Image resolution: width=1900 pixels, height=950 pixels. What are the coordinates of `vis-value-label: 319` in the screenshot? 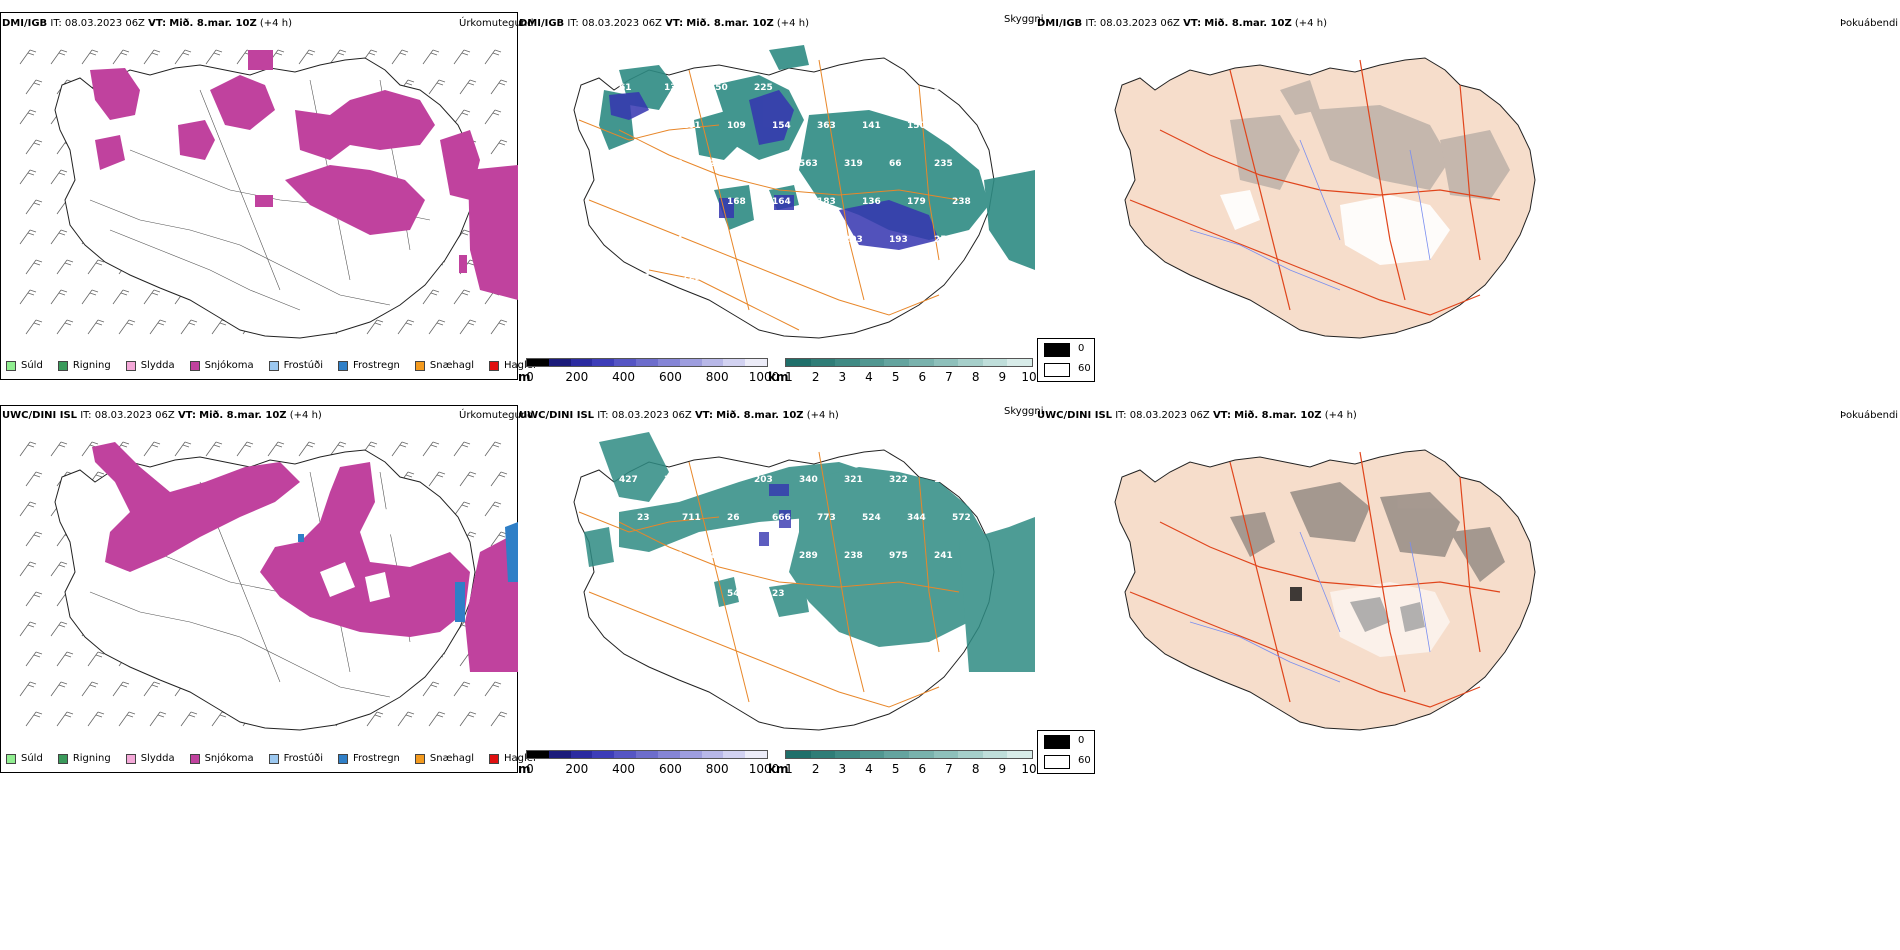 It's located at (673, 480).